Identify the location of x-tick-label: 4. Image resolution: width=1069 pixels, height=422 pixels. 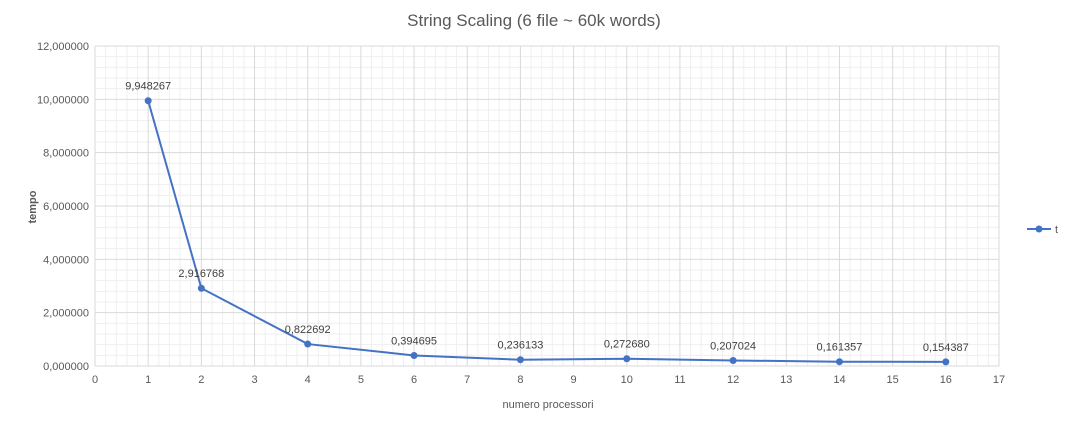
(308, 380).